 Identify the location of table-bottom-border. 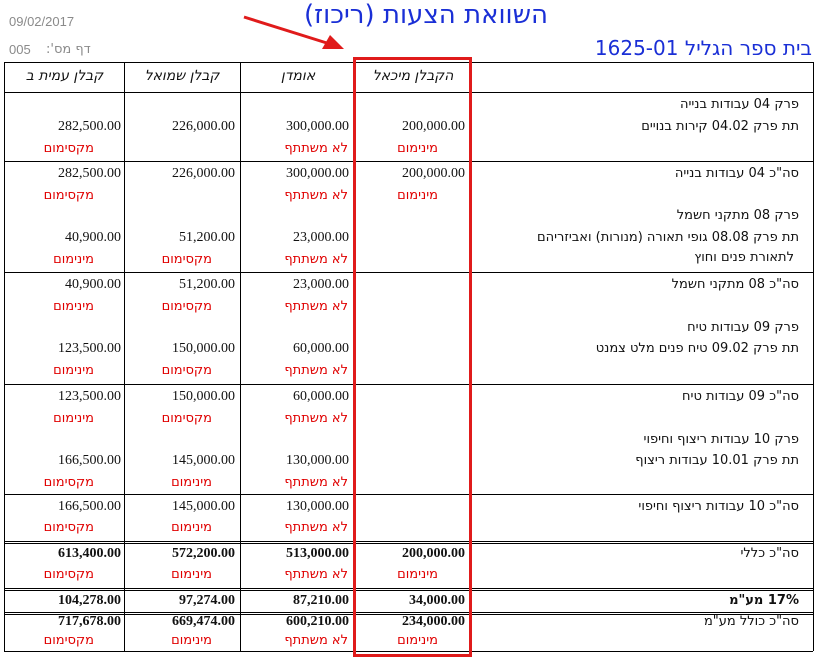
(408, 651).